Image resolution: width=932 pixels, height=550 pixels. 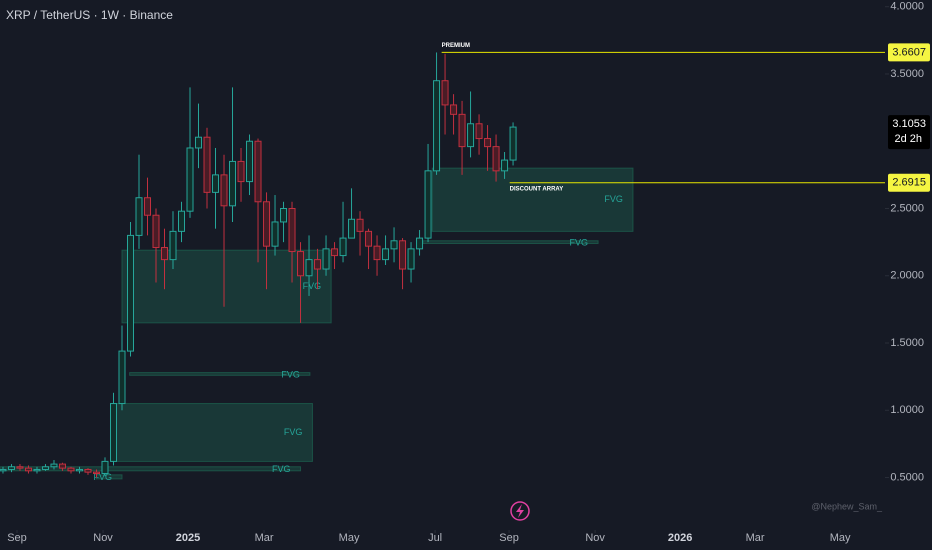 What do you see at coordinates (188, 538) in the screenshot?
I see `x-tick-label: 2025` at bounding box center [188, 538].